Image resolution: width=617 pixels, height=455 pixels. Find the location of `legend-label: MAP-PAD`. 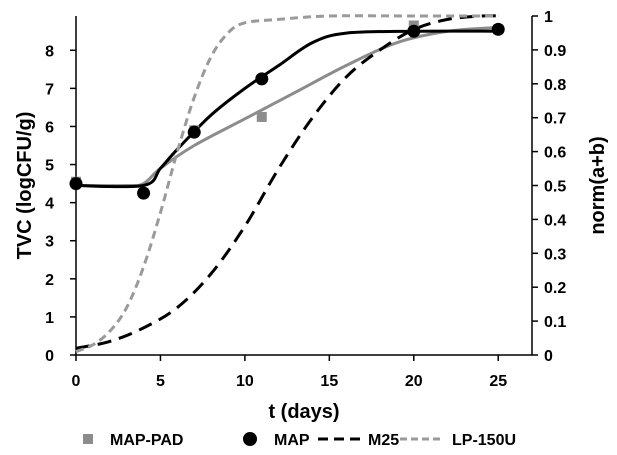

legend-label: MAP-PAD is located at coordinates (146, 440).